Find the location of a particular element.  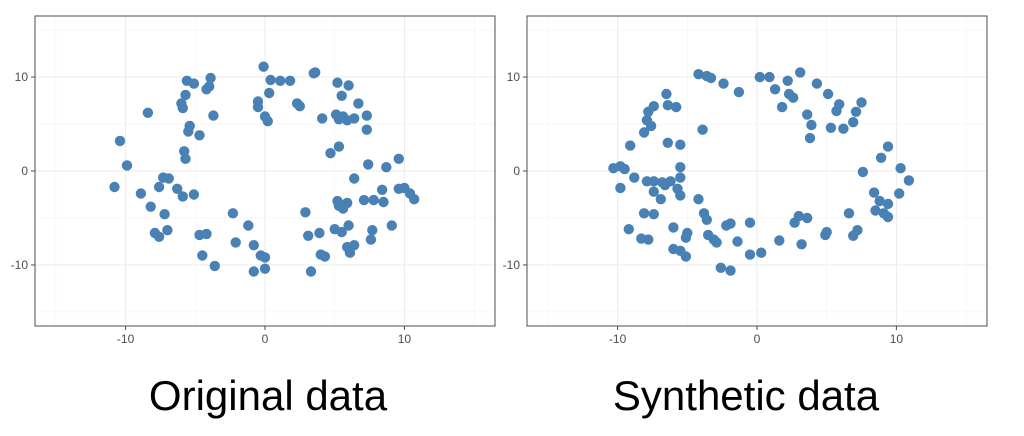

y-tick-label: 0 is located at coordinates (516, 171).